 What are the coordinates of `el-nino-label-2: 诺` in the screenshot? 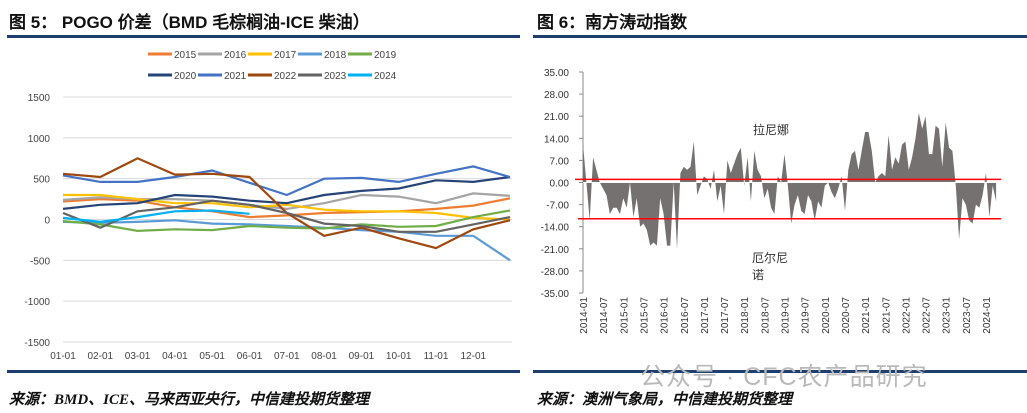 It's located at (758, 275).